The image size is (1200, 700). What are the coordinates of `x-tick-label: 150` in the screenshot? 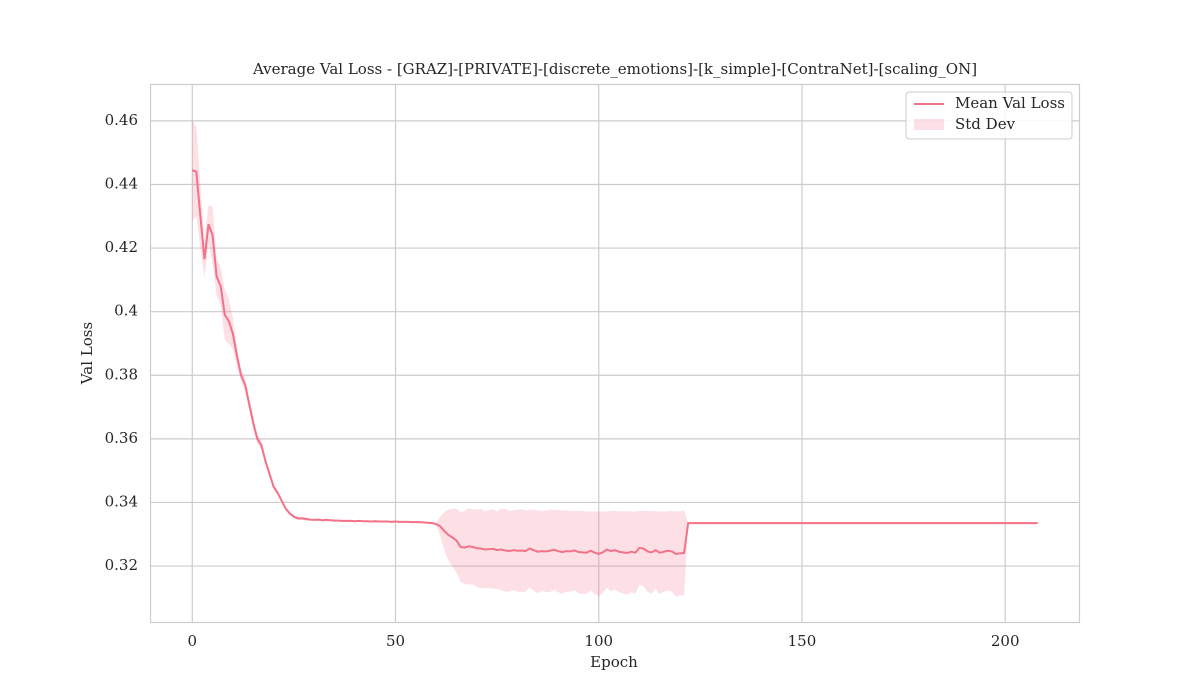 It's located at (802, 641).